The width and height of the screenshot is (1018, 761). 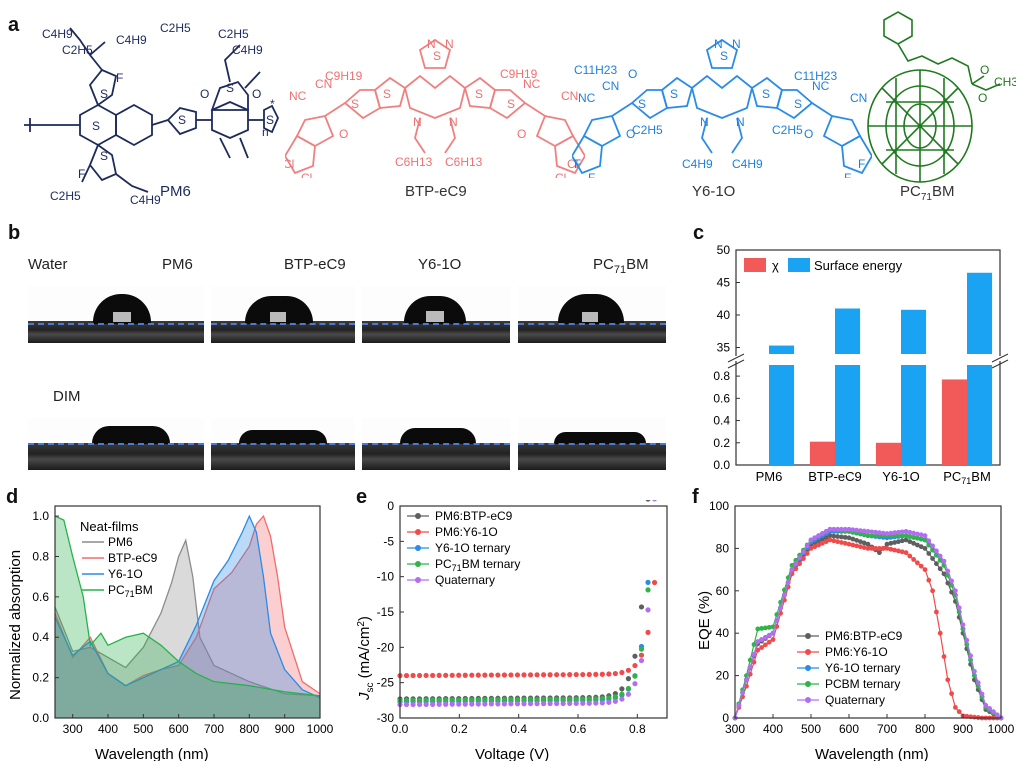 What do you see at coordinates (283, 444) in the screenshot?
I see `dim-drop-image-btp` at bounding box center [283, 444].